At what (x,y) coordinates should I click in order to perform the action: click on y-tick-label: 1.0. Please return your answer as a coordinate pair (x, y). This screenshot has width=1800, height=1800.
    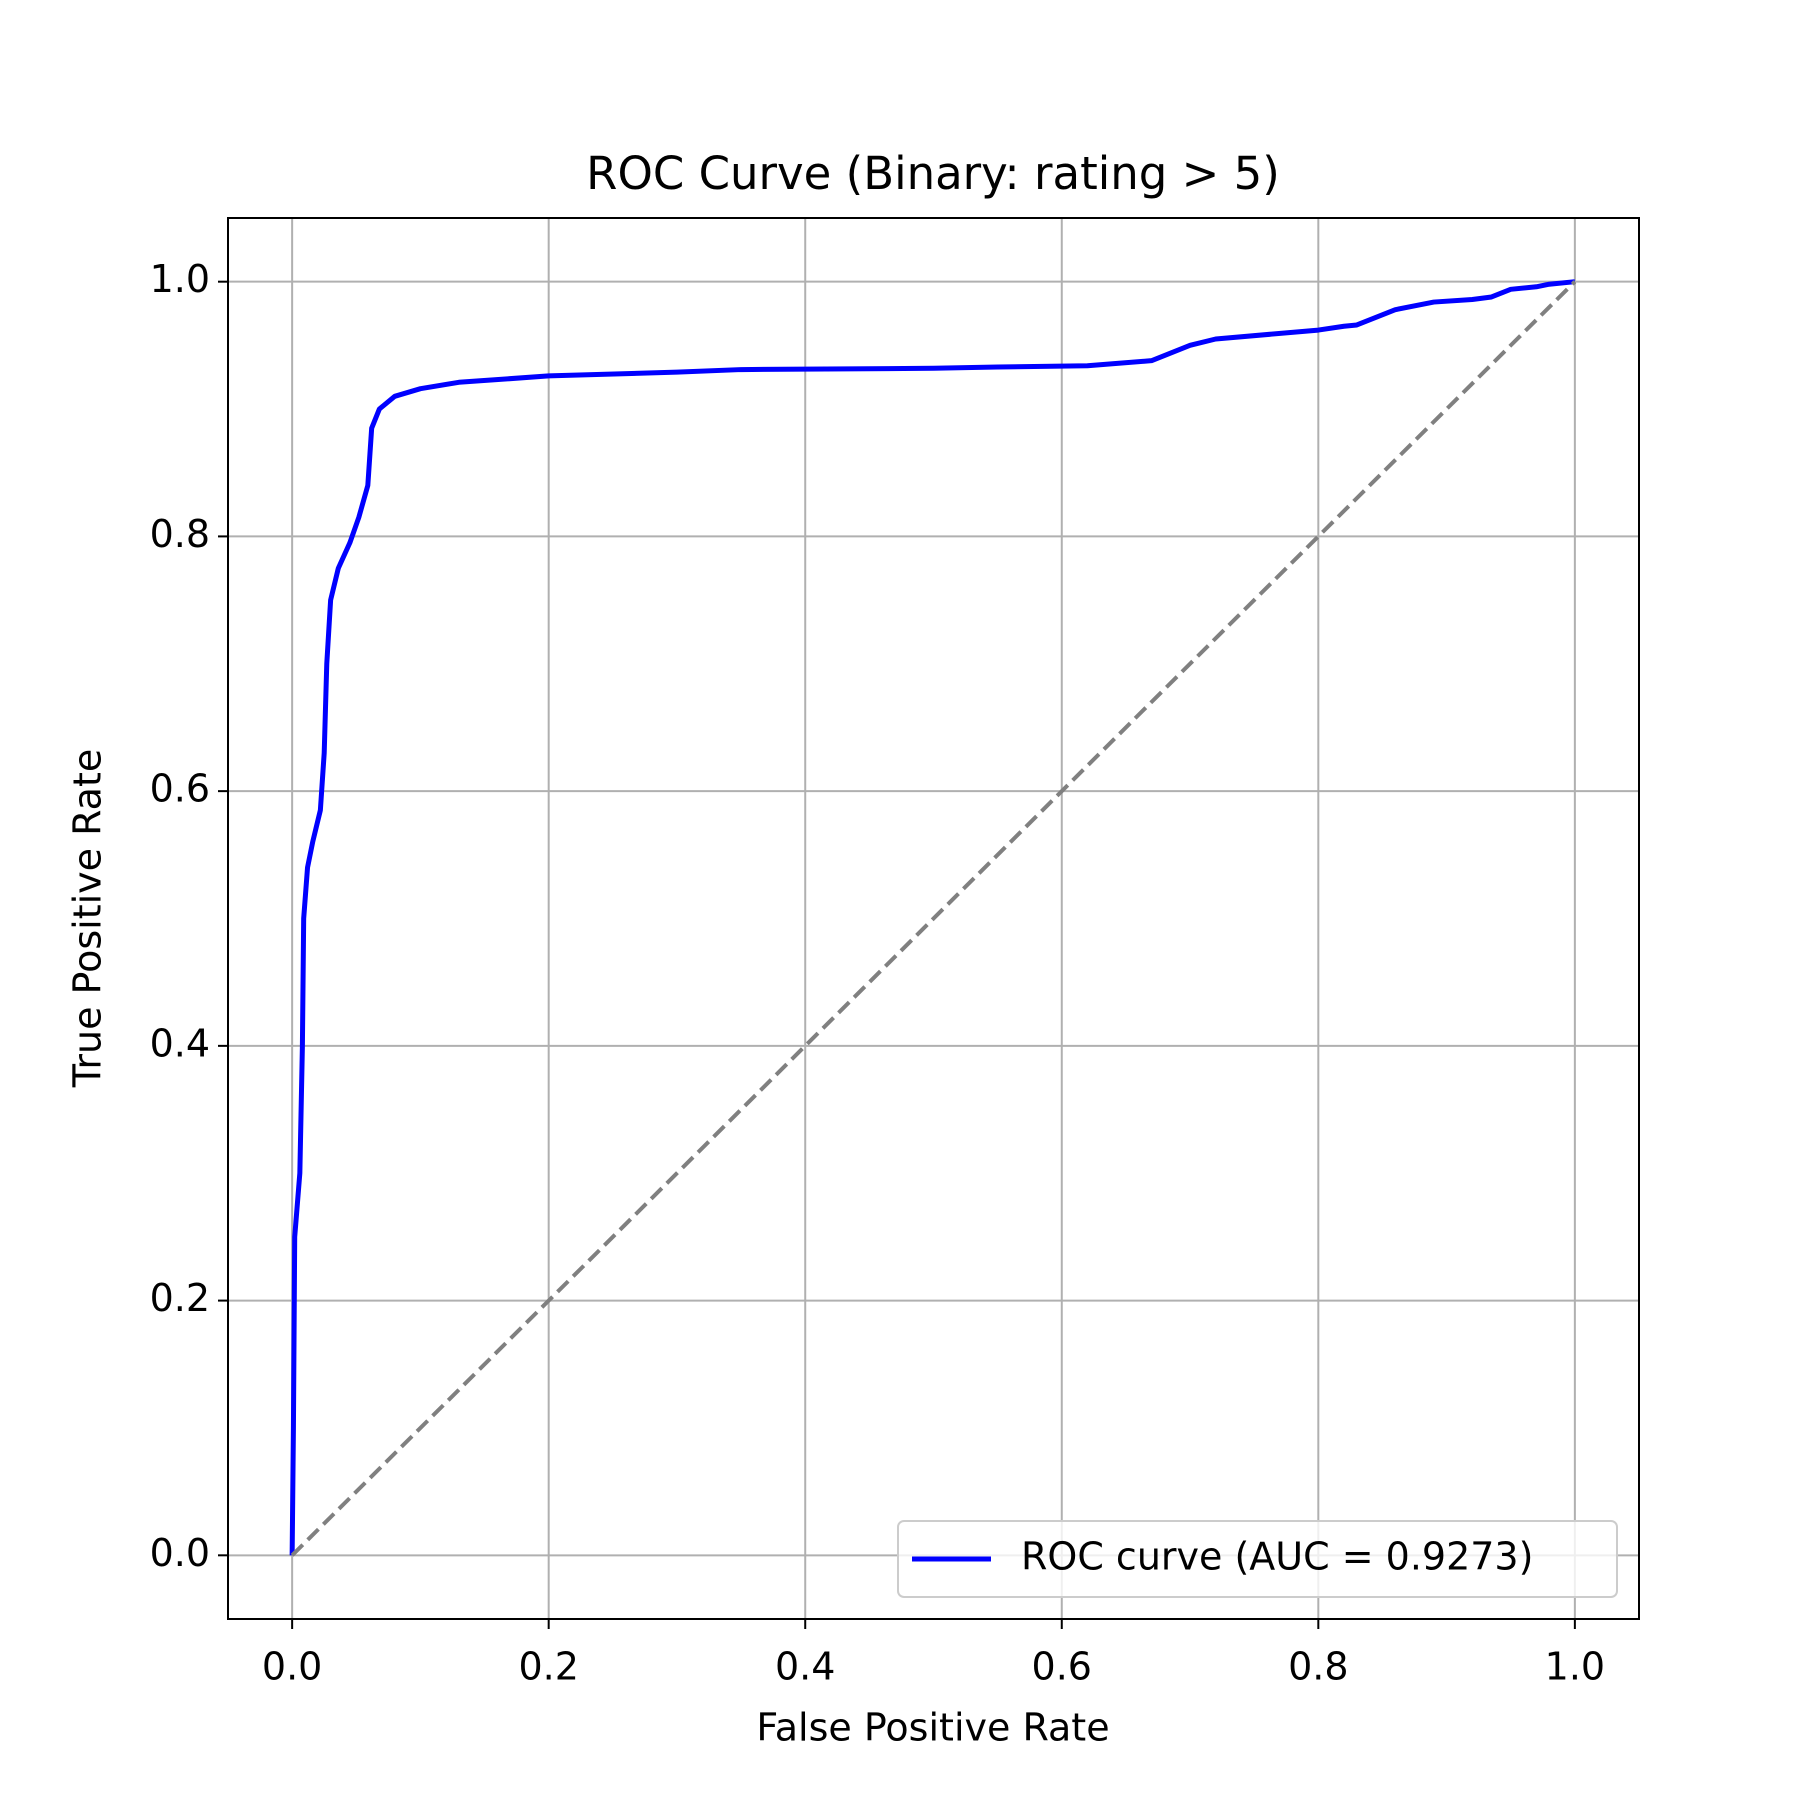
    Looking at the image, I should click on (180, 279).